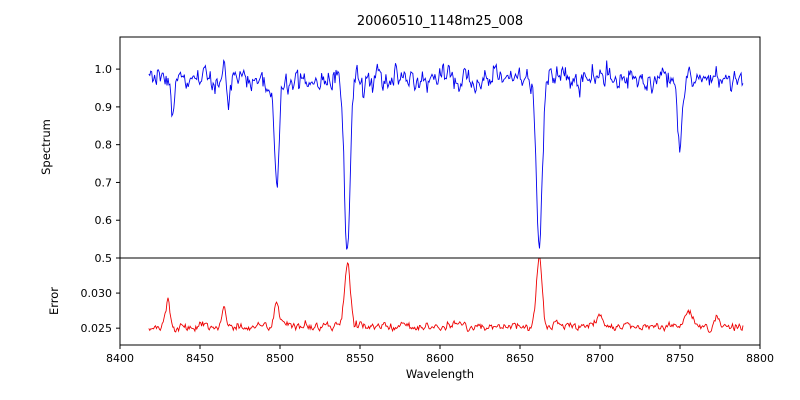  Describe the element at coordinates (680, 358) in the screenshot. I see `x-tick-label: 8750` at that location.